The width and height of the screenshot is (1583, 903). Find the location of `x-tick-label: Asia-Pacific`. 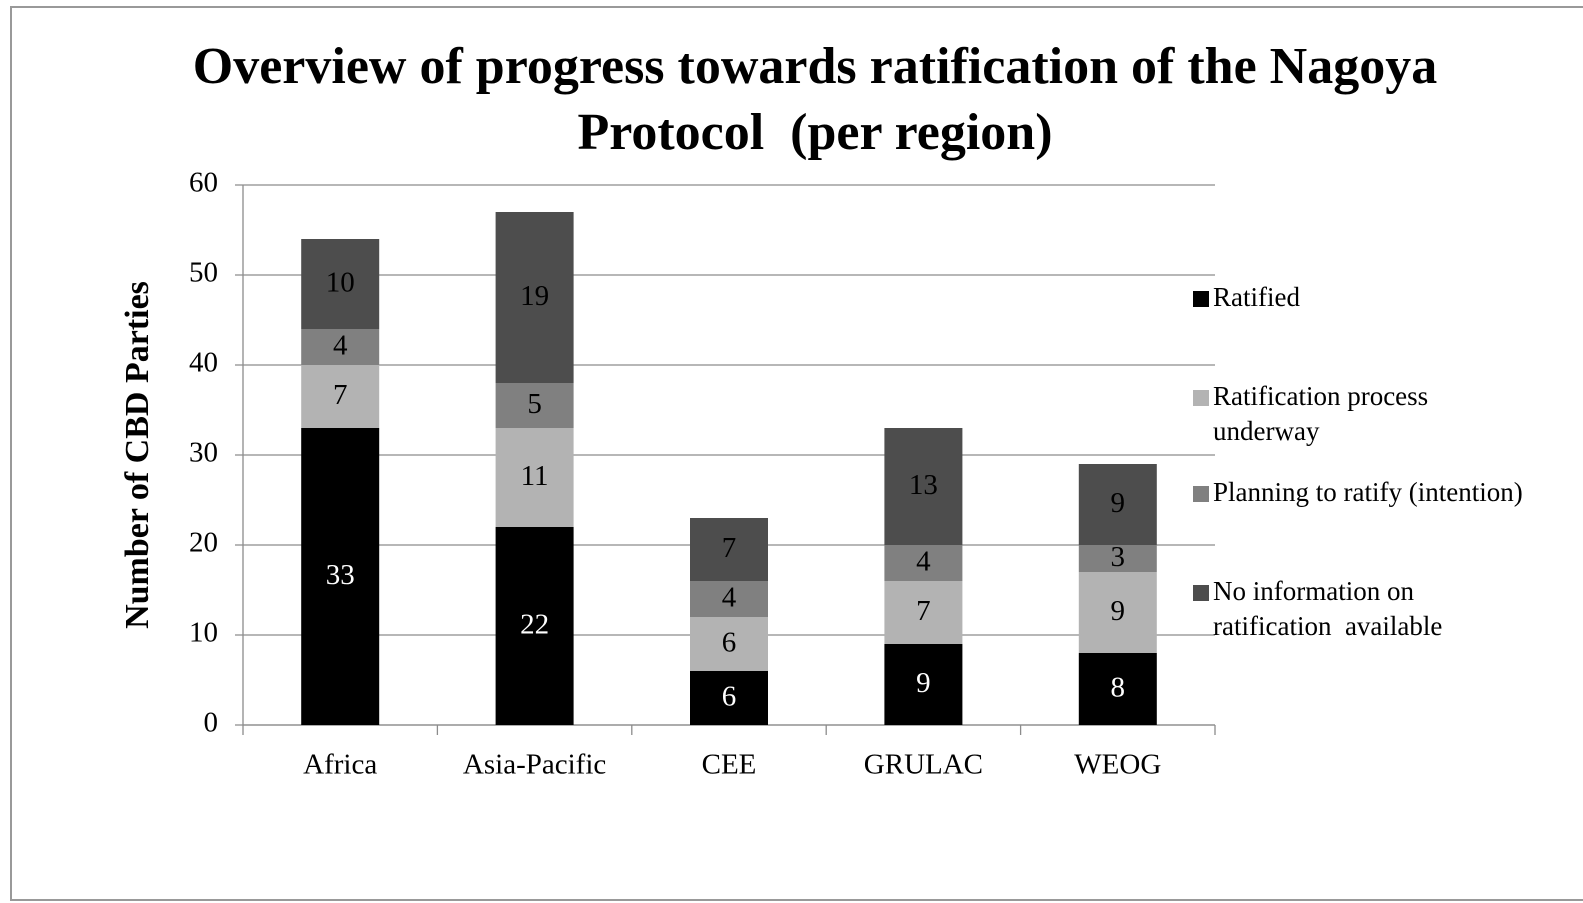

x-tick-label: Asia-Pacific is located at coordinates (534, 765).